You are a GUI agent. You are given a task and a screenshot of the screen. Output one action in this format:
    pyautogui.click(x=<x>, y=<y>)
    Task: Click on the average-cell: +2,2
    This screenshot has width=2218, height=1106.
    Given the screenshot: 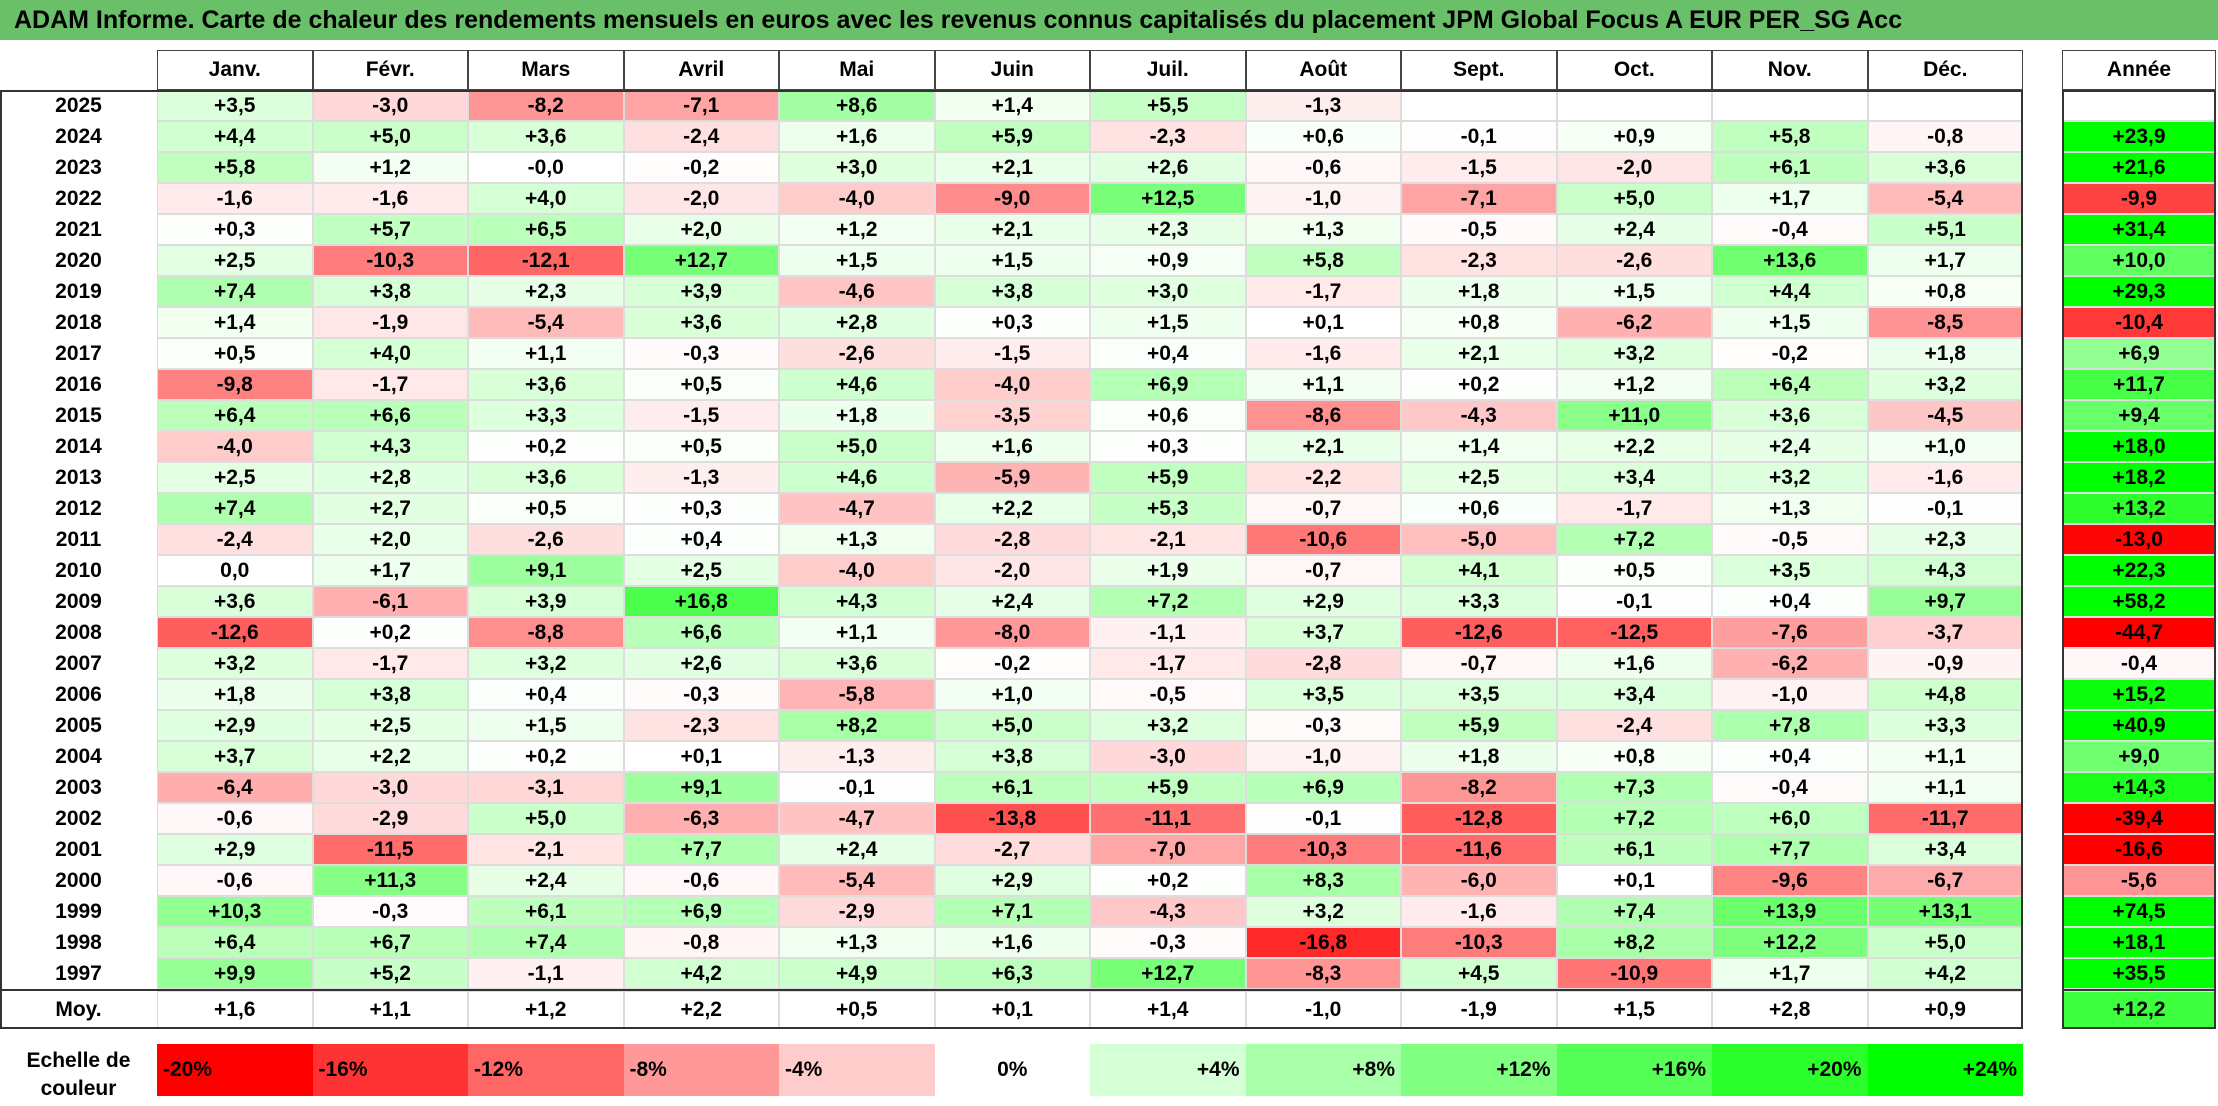 What is the action you would take?
    pyautogui.click(x=701, y=1010)
    